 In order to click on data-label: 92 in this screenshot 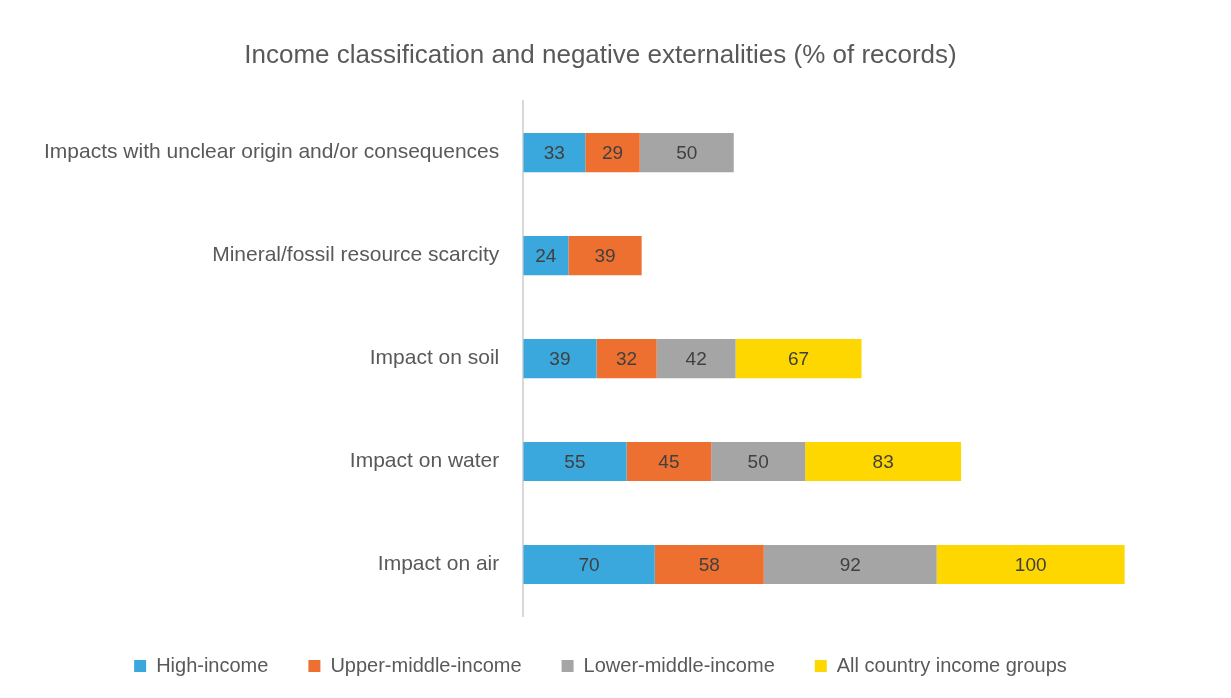, I will do `click(850, 564)`.